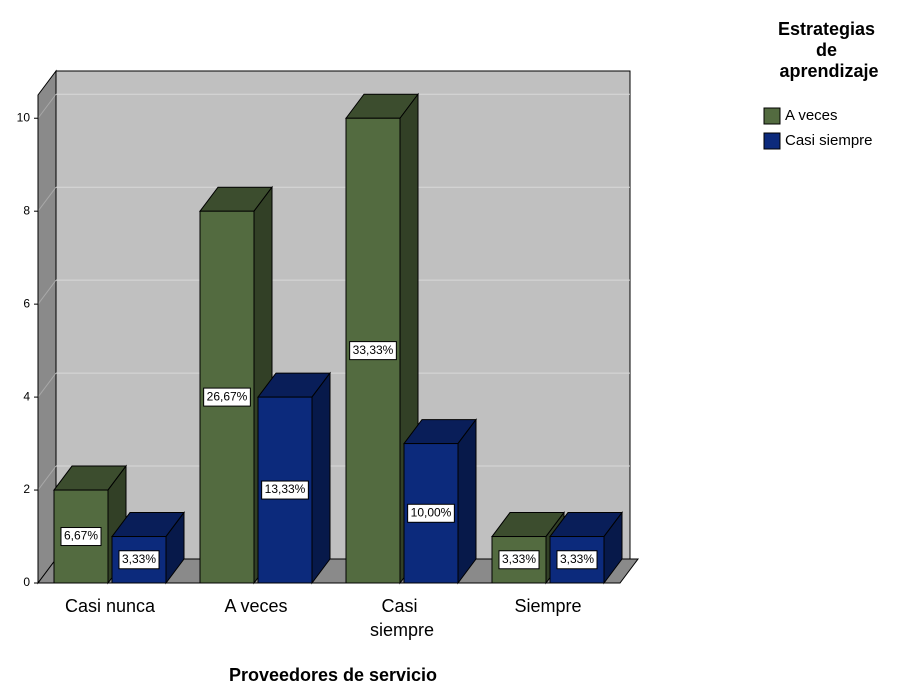 This screenshot has width=898, height=694. Describe the element at coordinates (333, 675) in the screenshot. I see `x-axis-title: Proveedores de servicio` at that location.